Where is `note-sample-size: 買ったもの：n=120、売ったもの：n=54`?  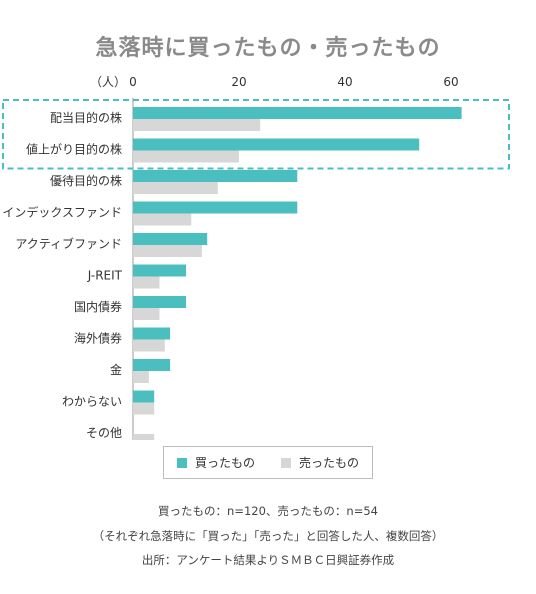 note-sample-size: 買ったもの：n=120、売ったもの：n=54 is located at coordinates (268, 511).